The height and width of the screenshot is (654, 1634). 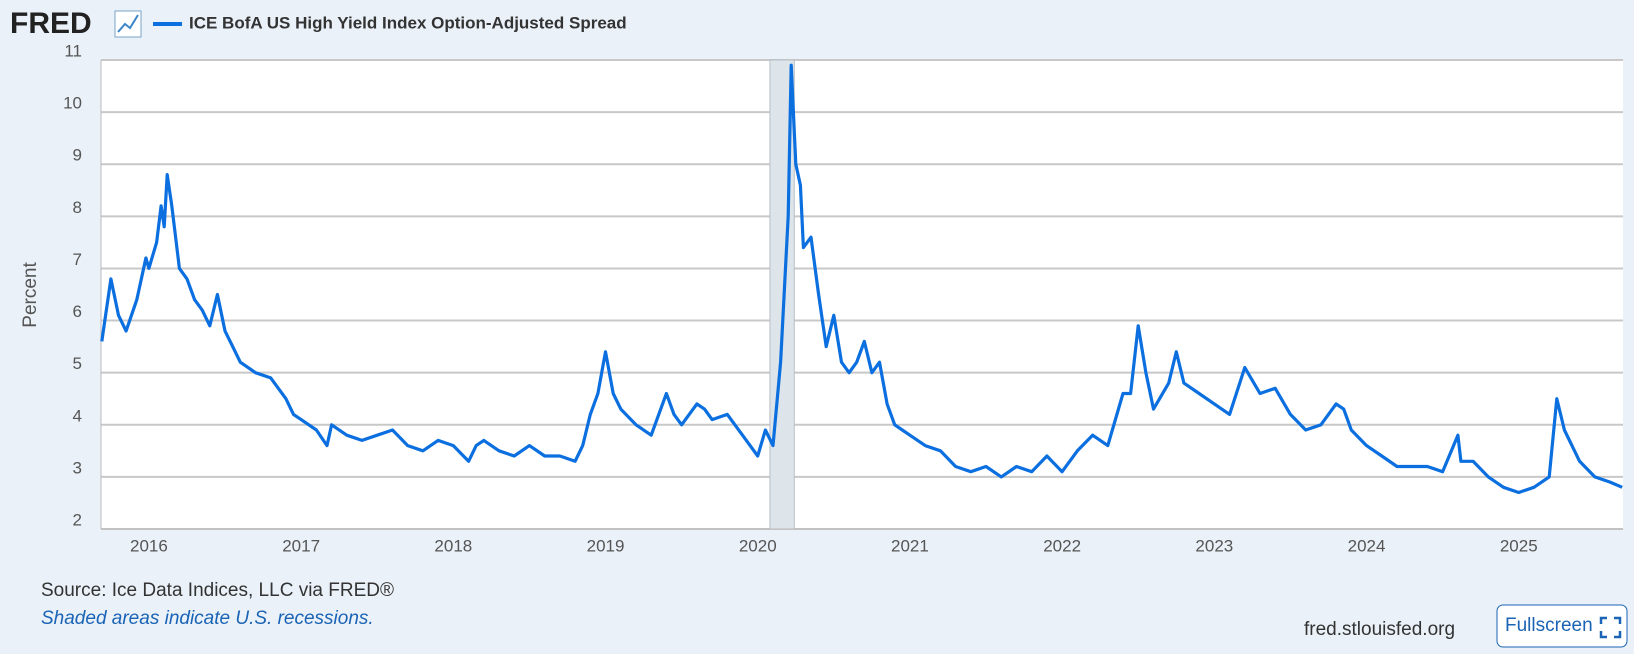 I want to click on y-tick-label: 4, so click(x=77, y=415).